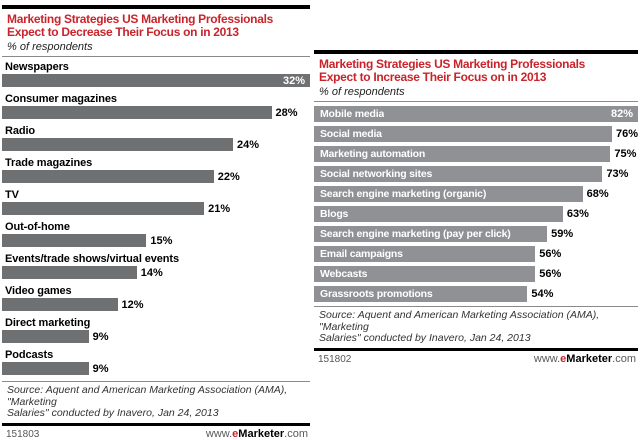  I want to click on bar-label: Newspapers, so click(37, 67).